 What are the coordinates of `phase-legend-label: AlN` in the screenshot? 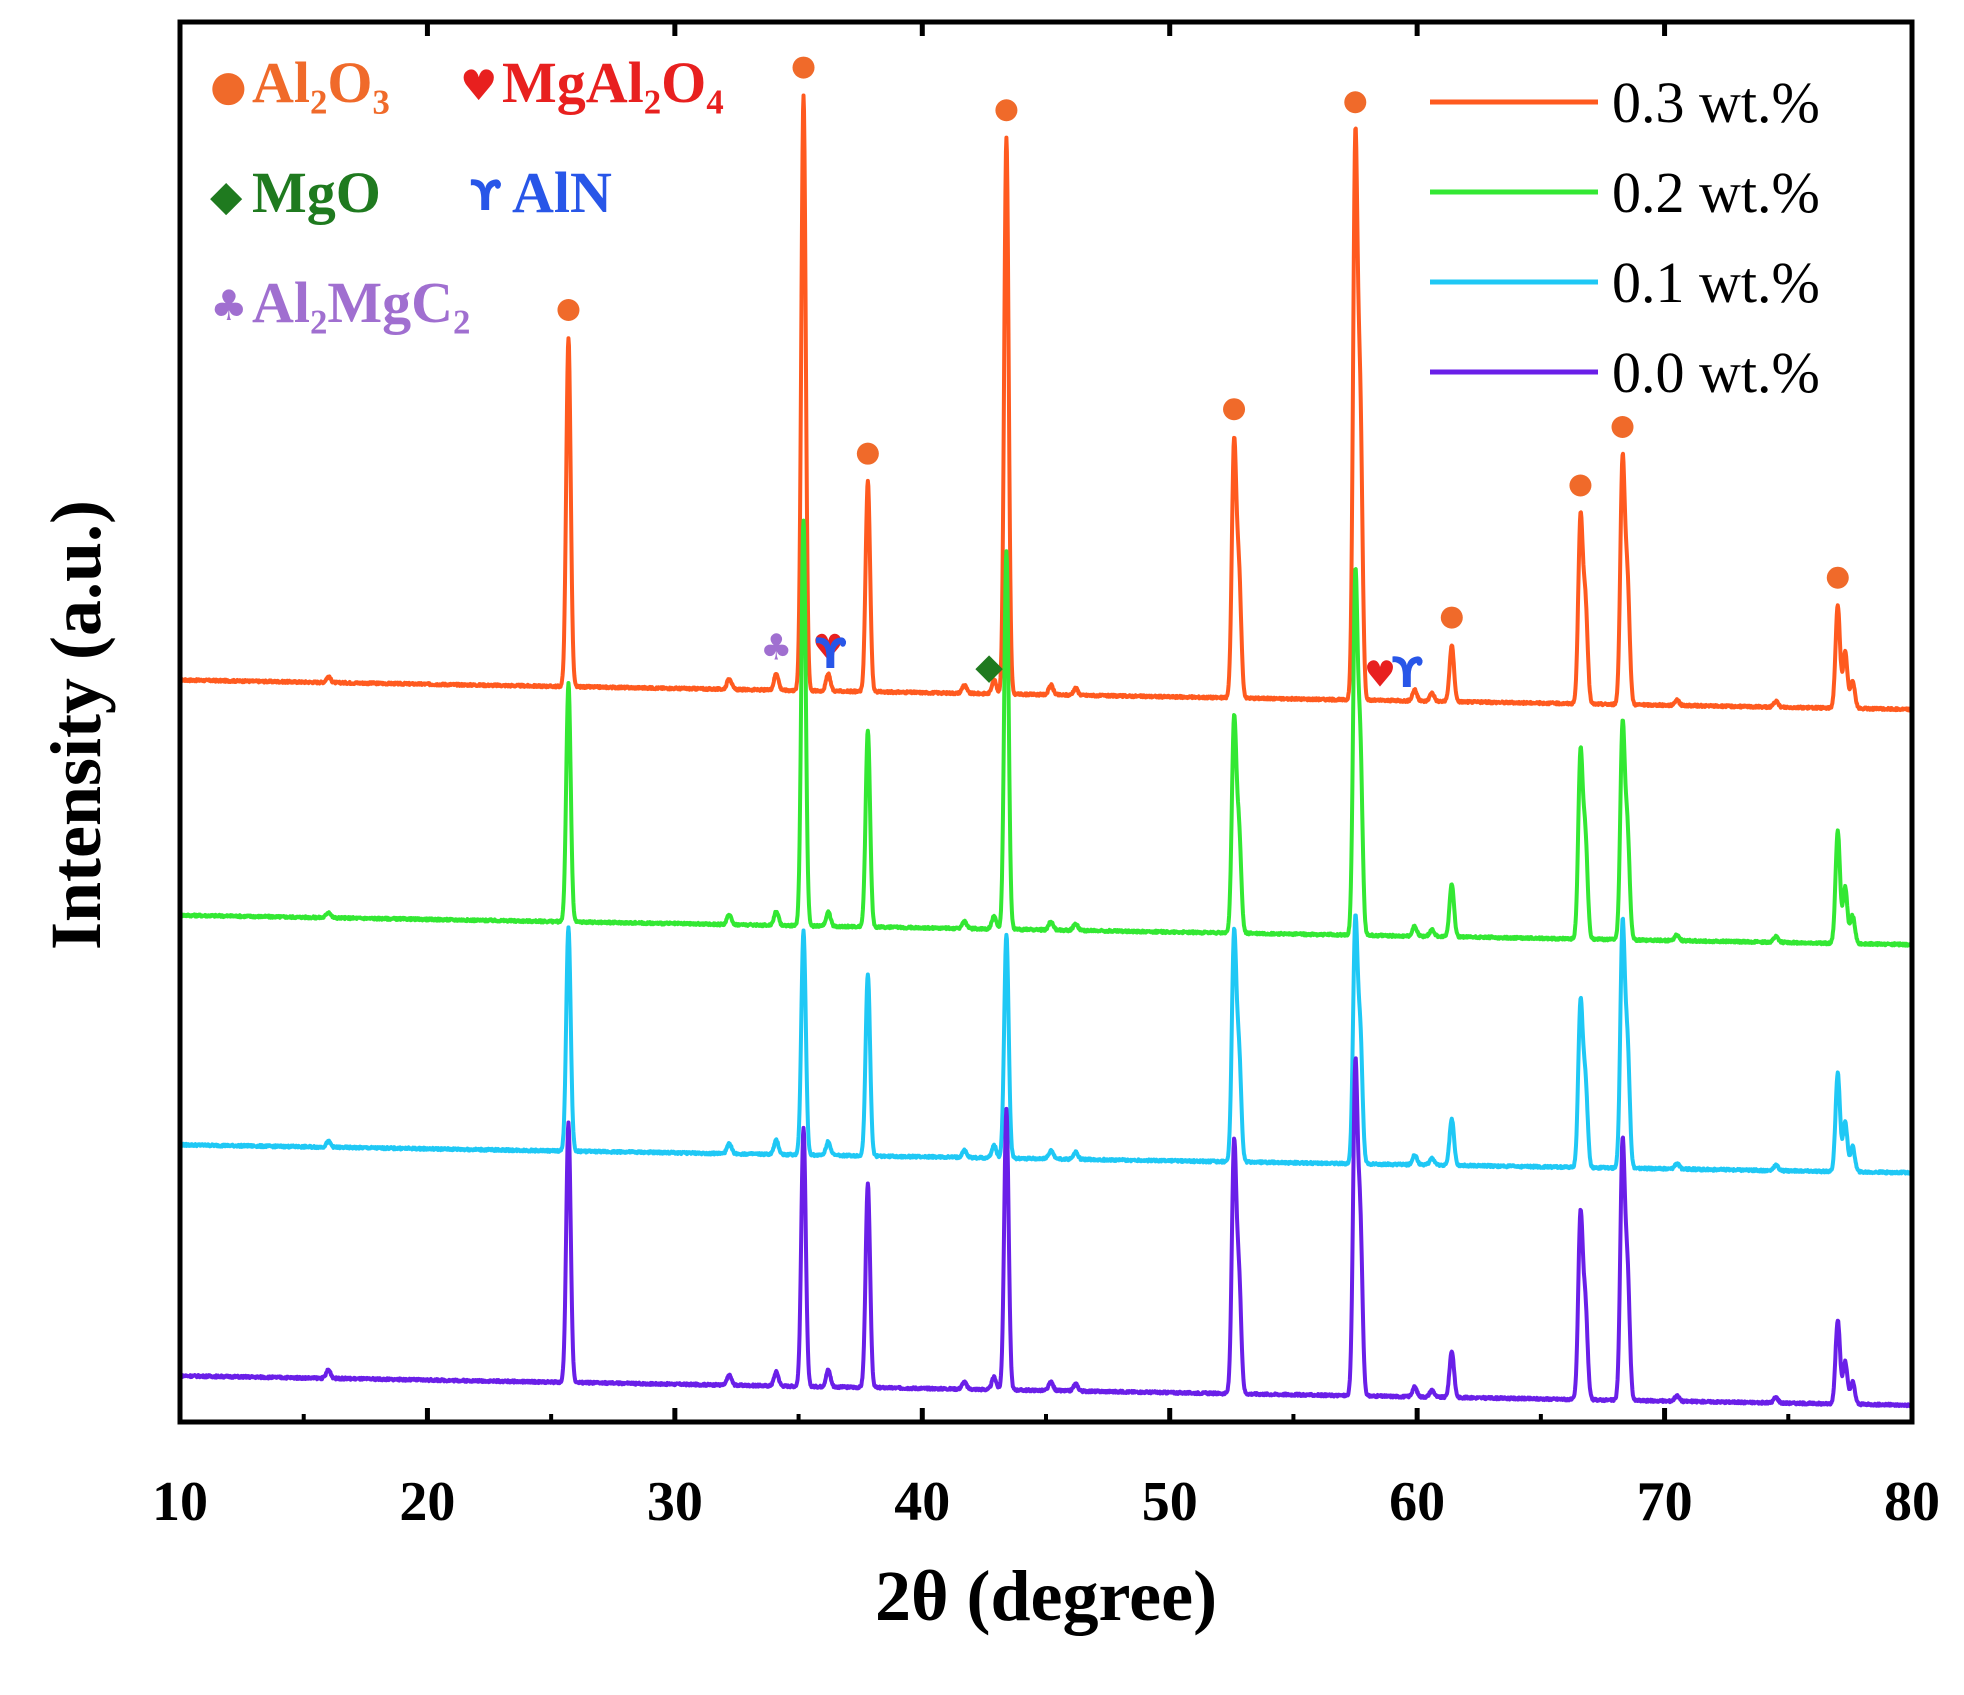 It's located at (562, 192).